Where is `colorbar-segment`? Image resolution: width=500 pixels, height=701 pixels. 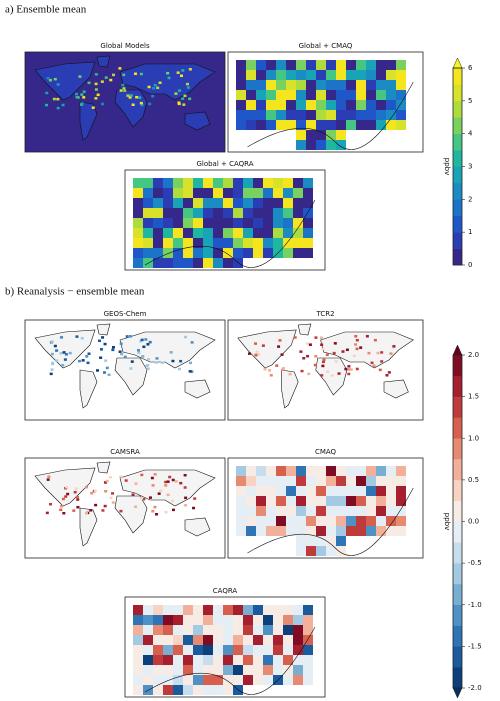 colorbar-segment is located at coordinates (457, 594).